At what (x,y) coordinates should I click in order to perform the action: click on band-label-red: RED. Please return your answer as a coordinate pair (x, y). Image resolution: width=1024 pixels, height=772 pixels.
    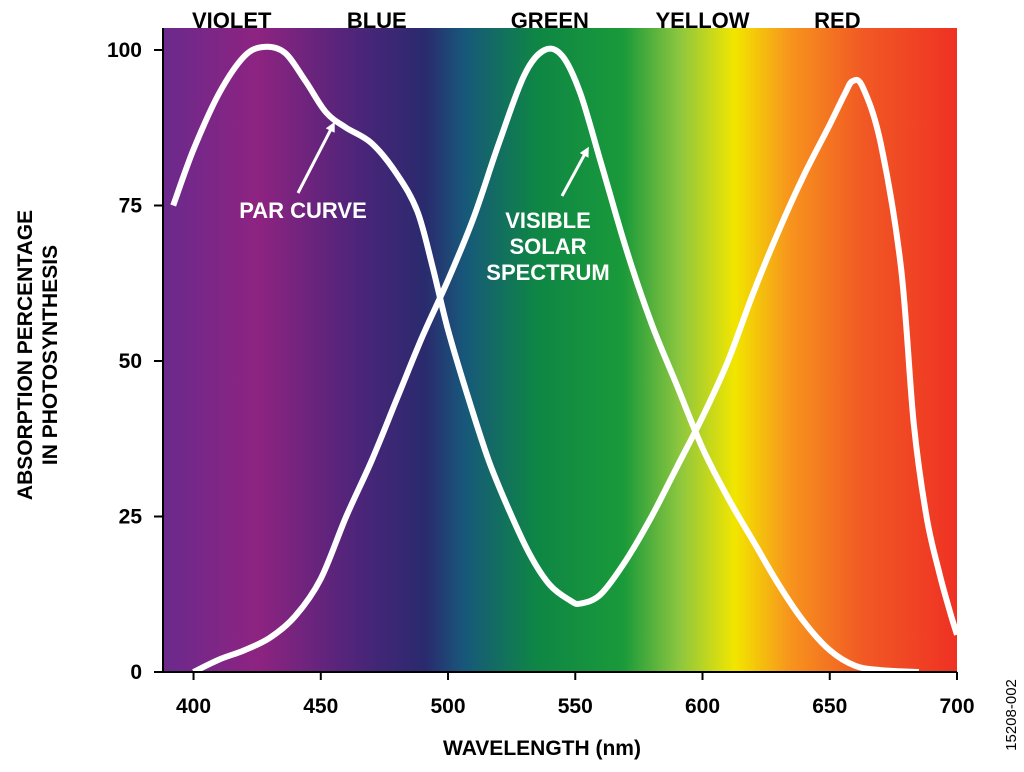
    Looking at the image, I should click on (837, 20).